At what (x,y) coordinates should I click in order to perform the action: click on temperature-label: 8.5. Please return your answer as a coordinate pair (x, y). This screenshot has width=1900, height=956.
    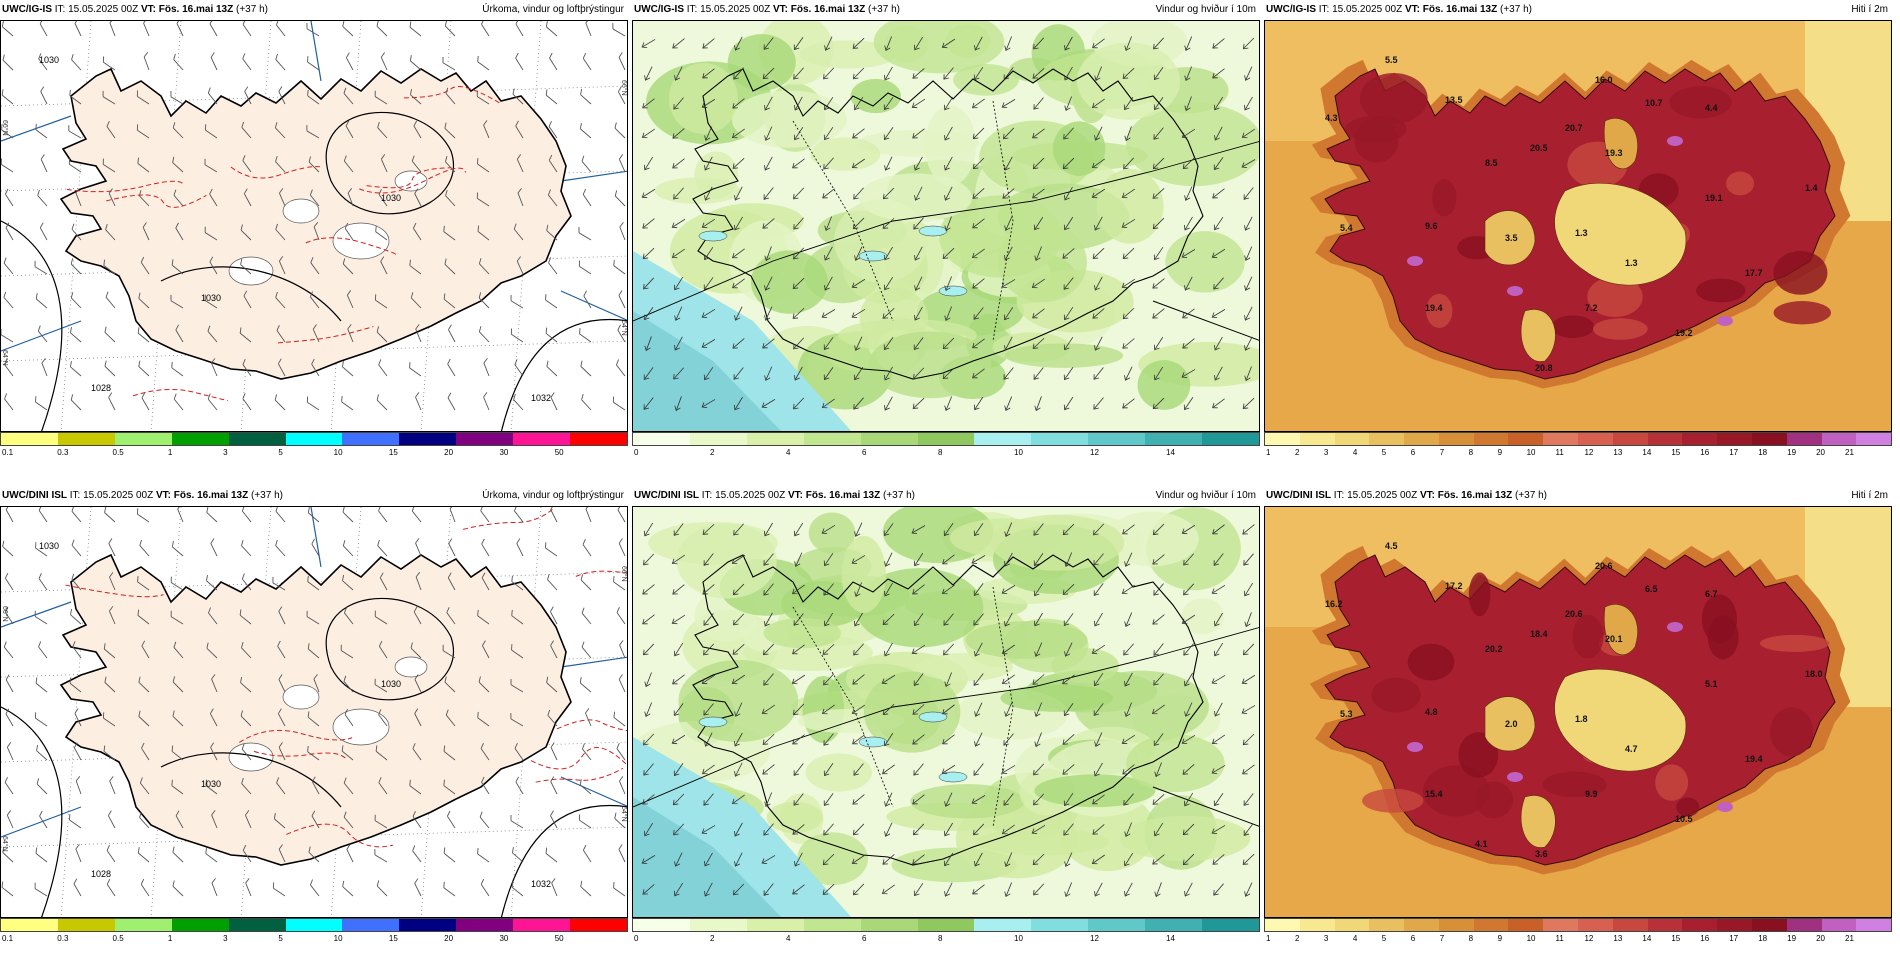
    Looking at the image, I should click on (1491, 163).